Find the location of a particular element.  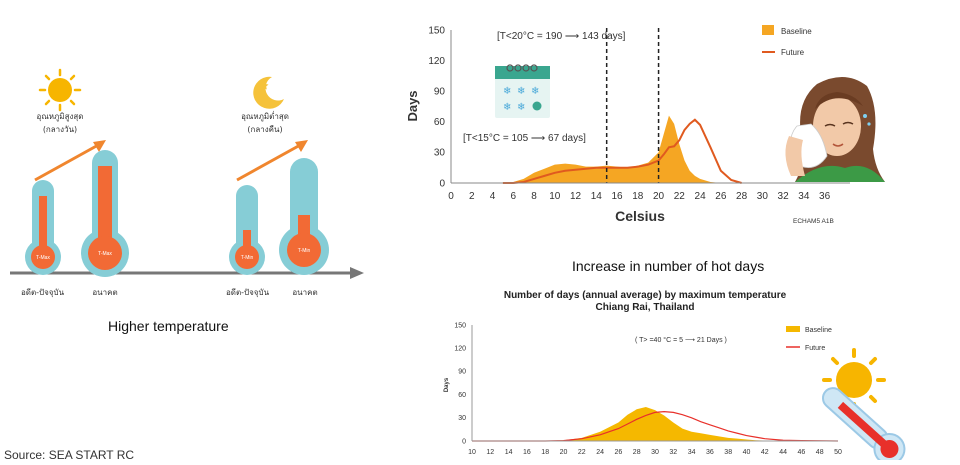

rising-arrow-right is located at coordinates (272, 161).